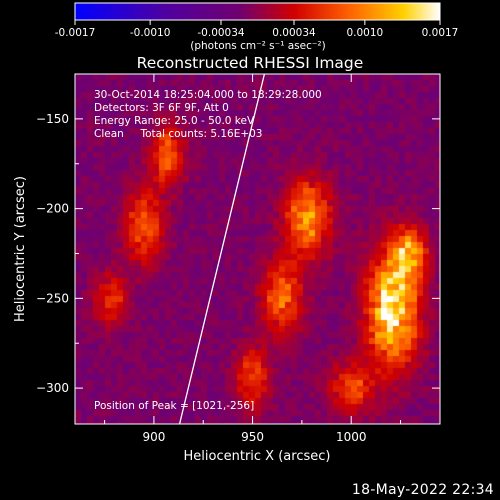 The height and width of the screenshot is (500, 500). Describe the element at coordinates (250, 63) in the screenshot. I see `chart-title: Reconstructed RHESSI Image` at that location.